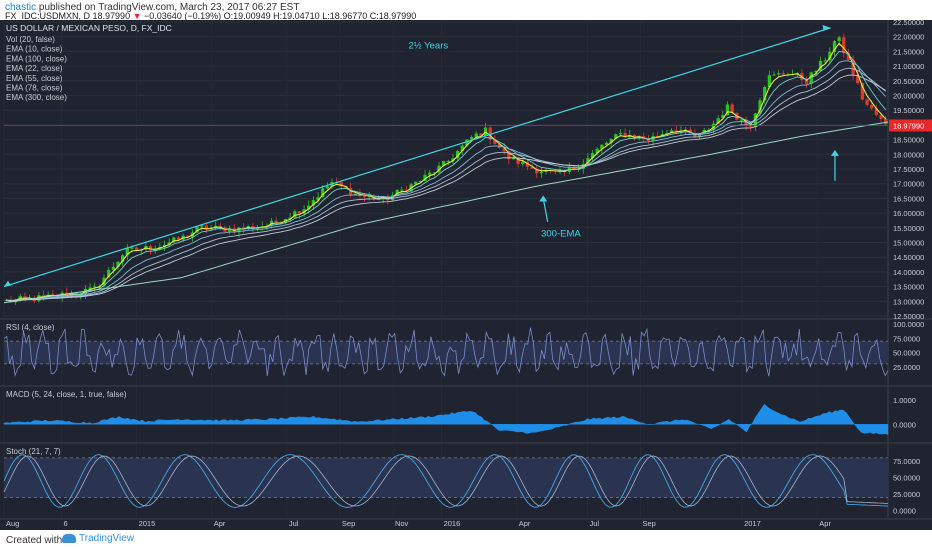 This screenshot has width=932, height=550. What do you see at coordinates (429, 46) in the screenshot?
I see `annotation-2-5-years: 2½ Years` at bounding box center [429, 46].